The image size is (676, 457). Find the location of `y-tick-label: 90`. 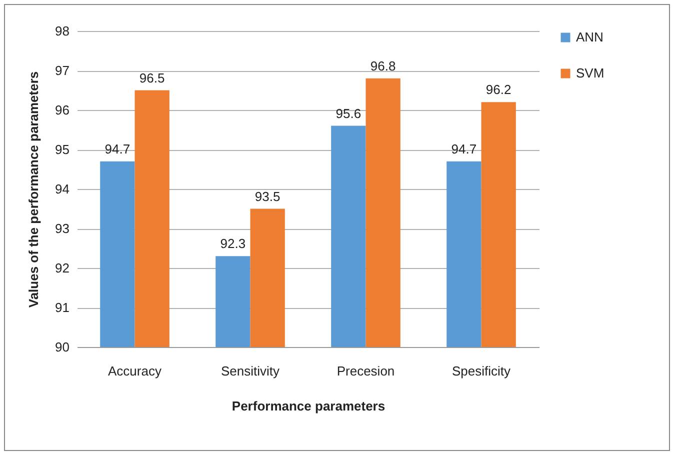

y-tick-label: 90 is located at coordinates (62, 347).